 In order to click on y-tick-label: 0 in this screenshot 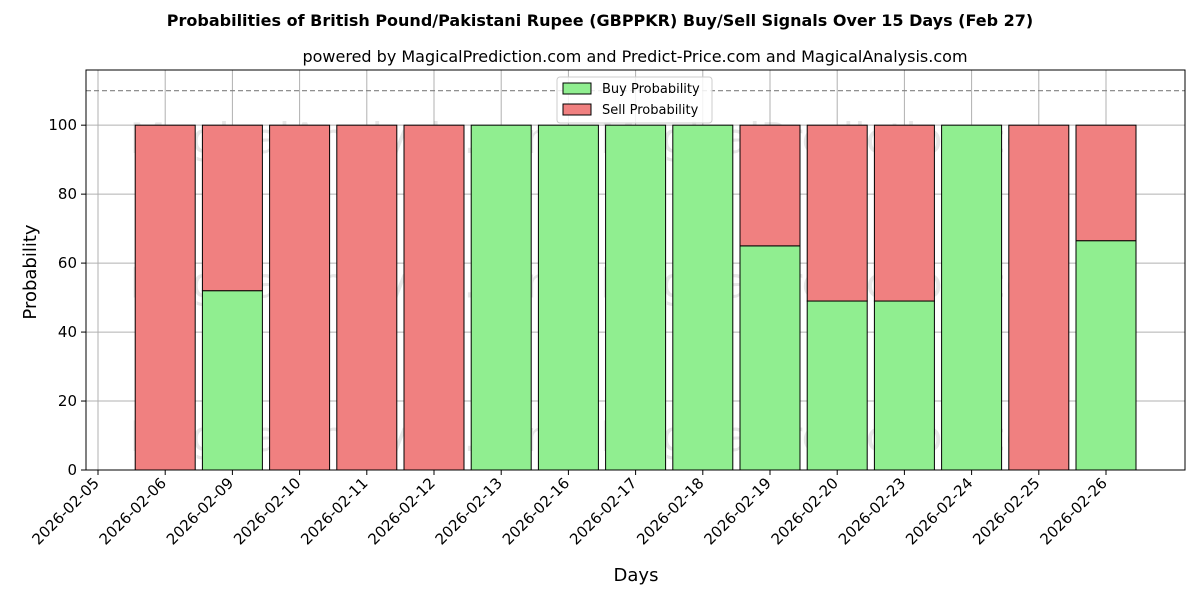, I will do `click(72, 470)`.